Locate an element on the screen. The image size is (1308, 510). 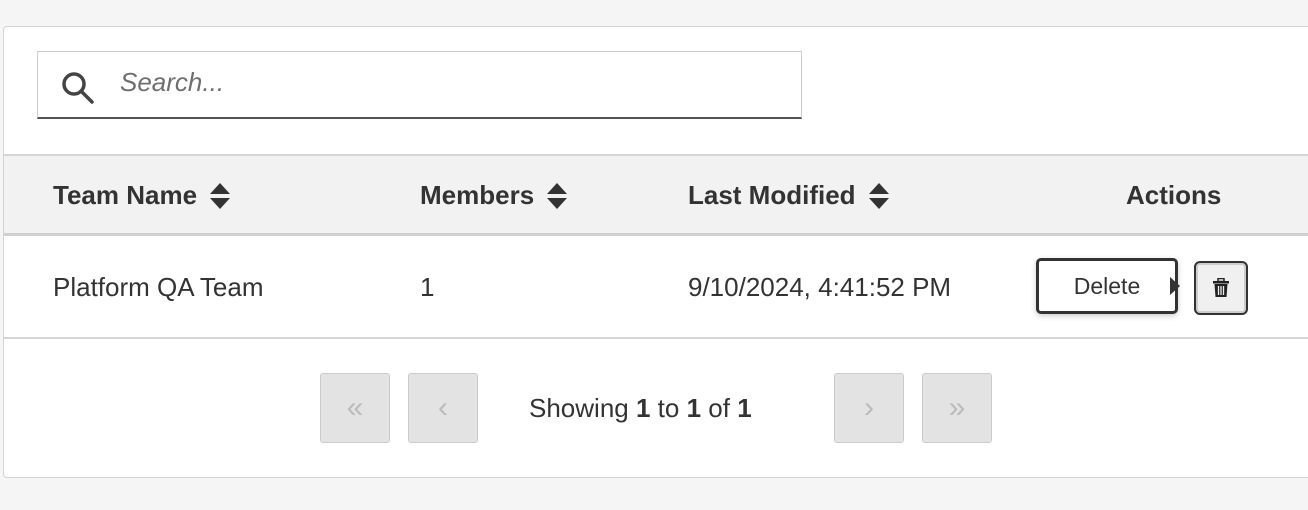
prev-page-button: ‹ is located at coordinates (443, 408).